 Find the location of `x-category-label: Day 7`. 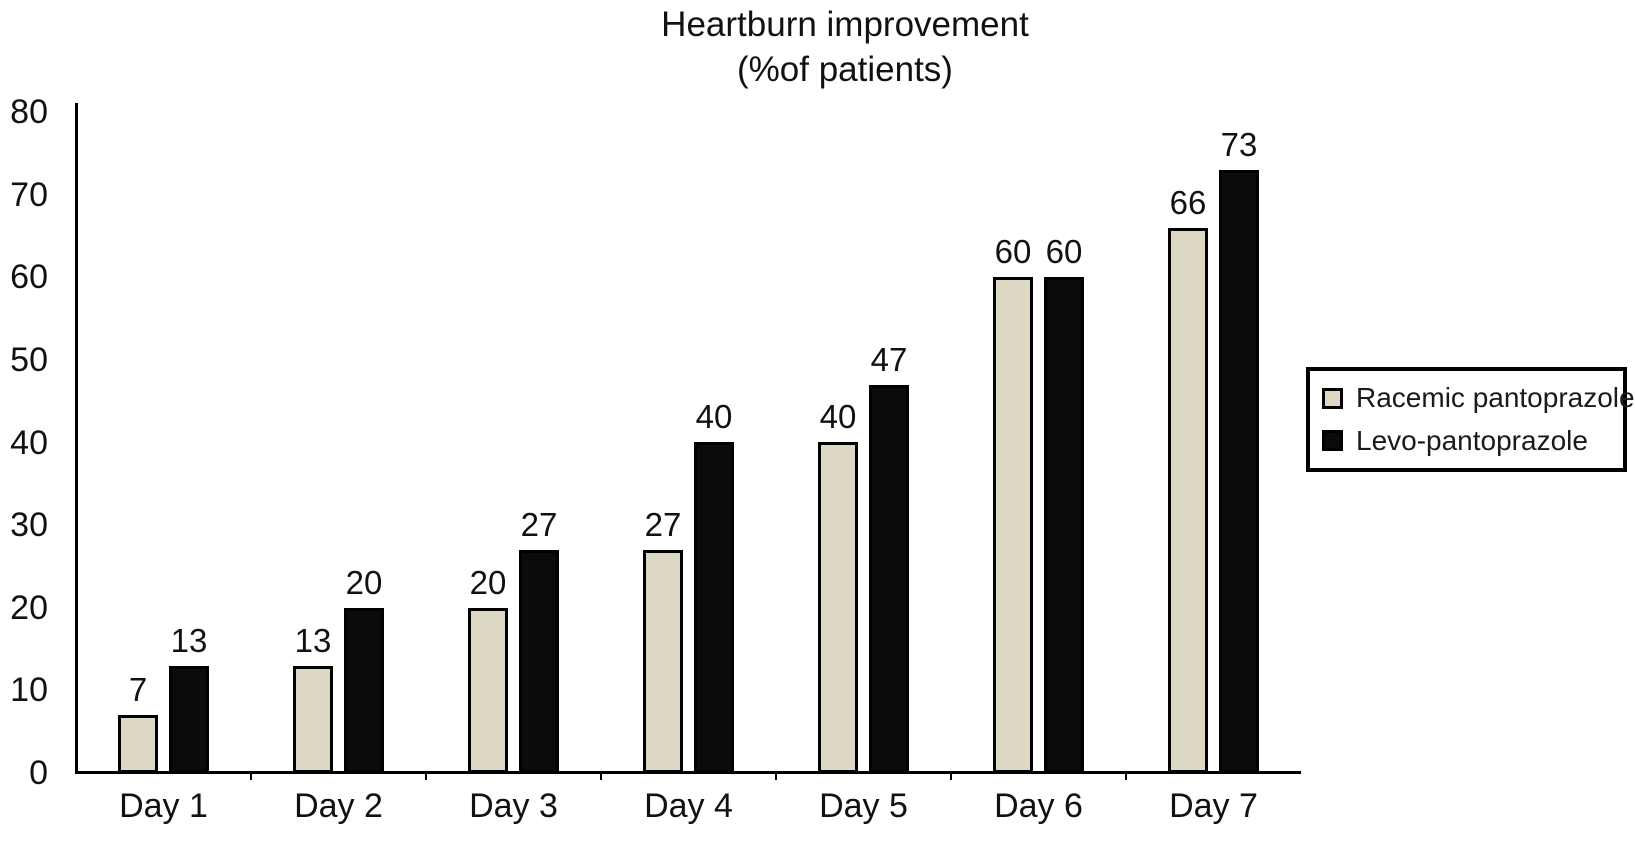

x-category-label: Day 7 is located at coordinates (1213, 806).